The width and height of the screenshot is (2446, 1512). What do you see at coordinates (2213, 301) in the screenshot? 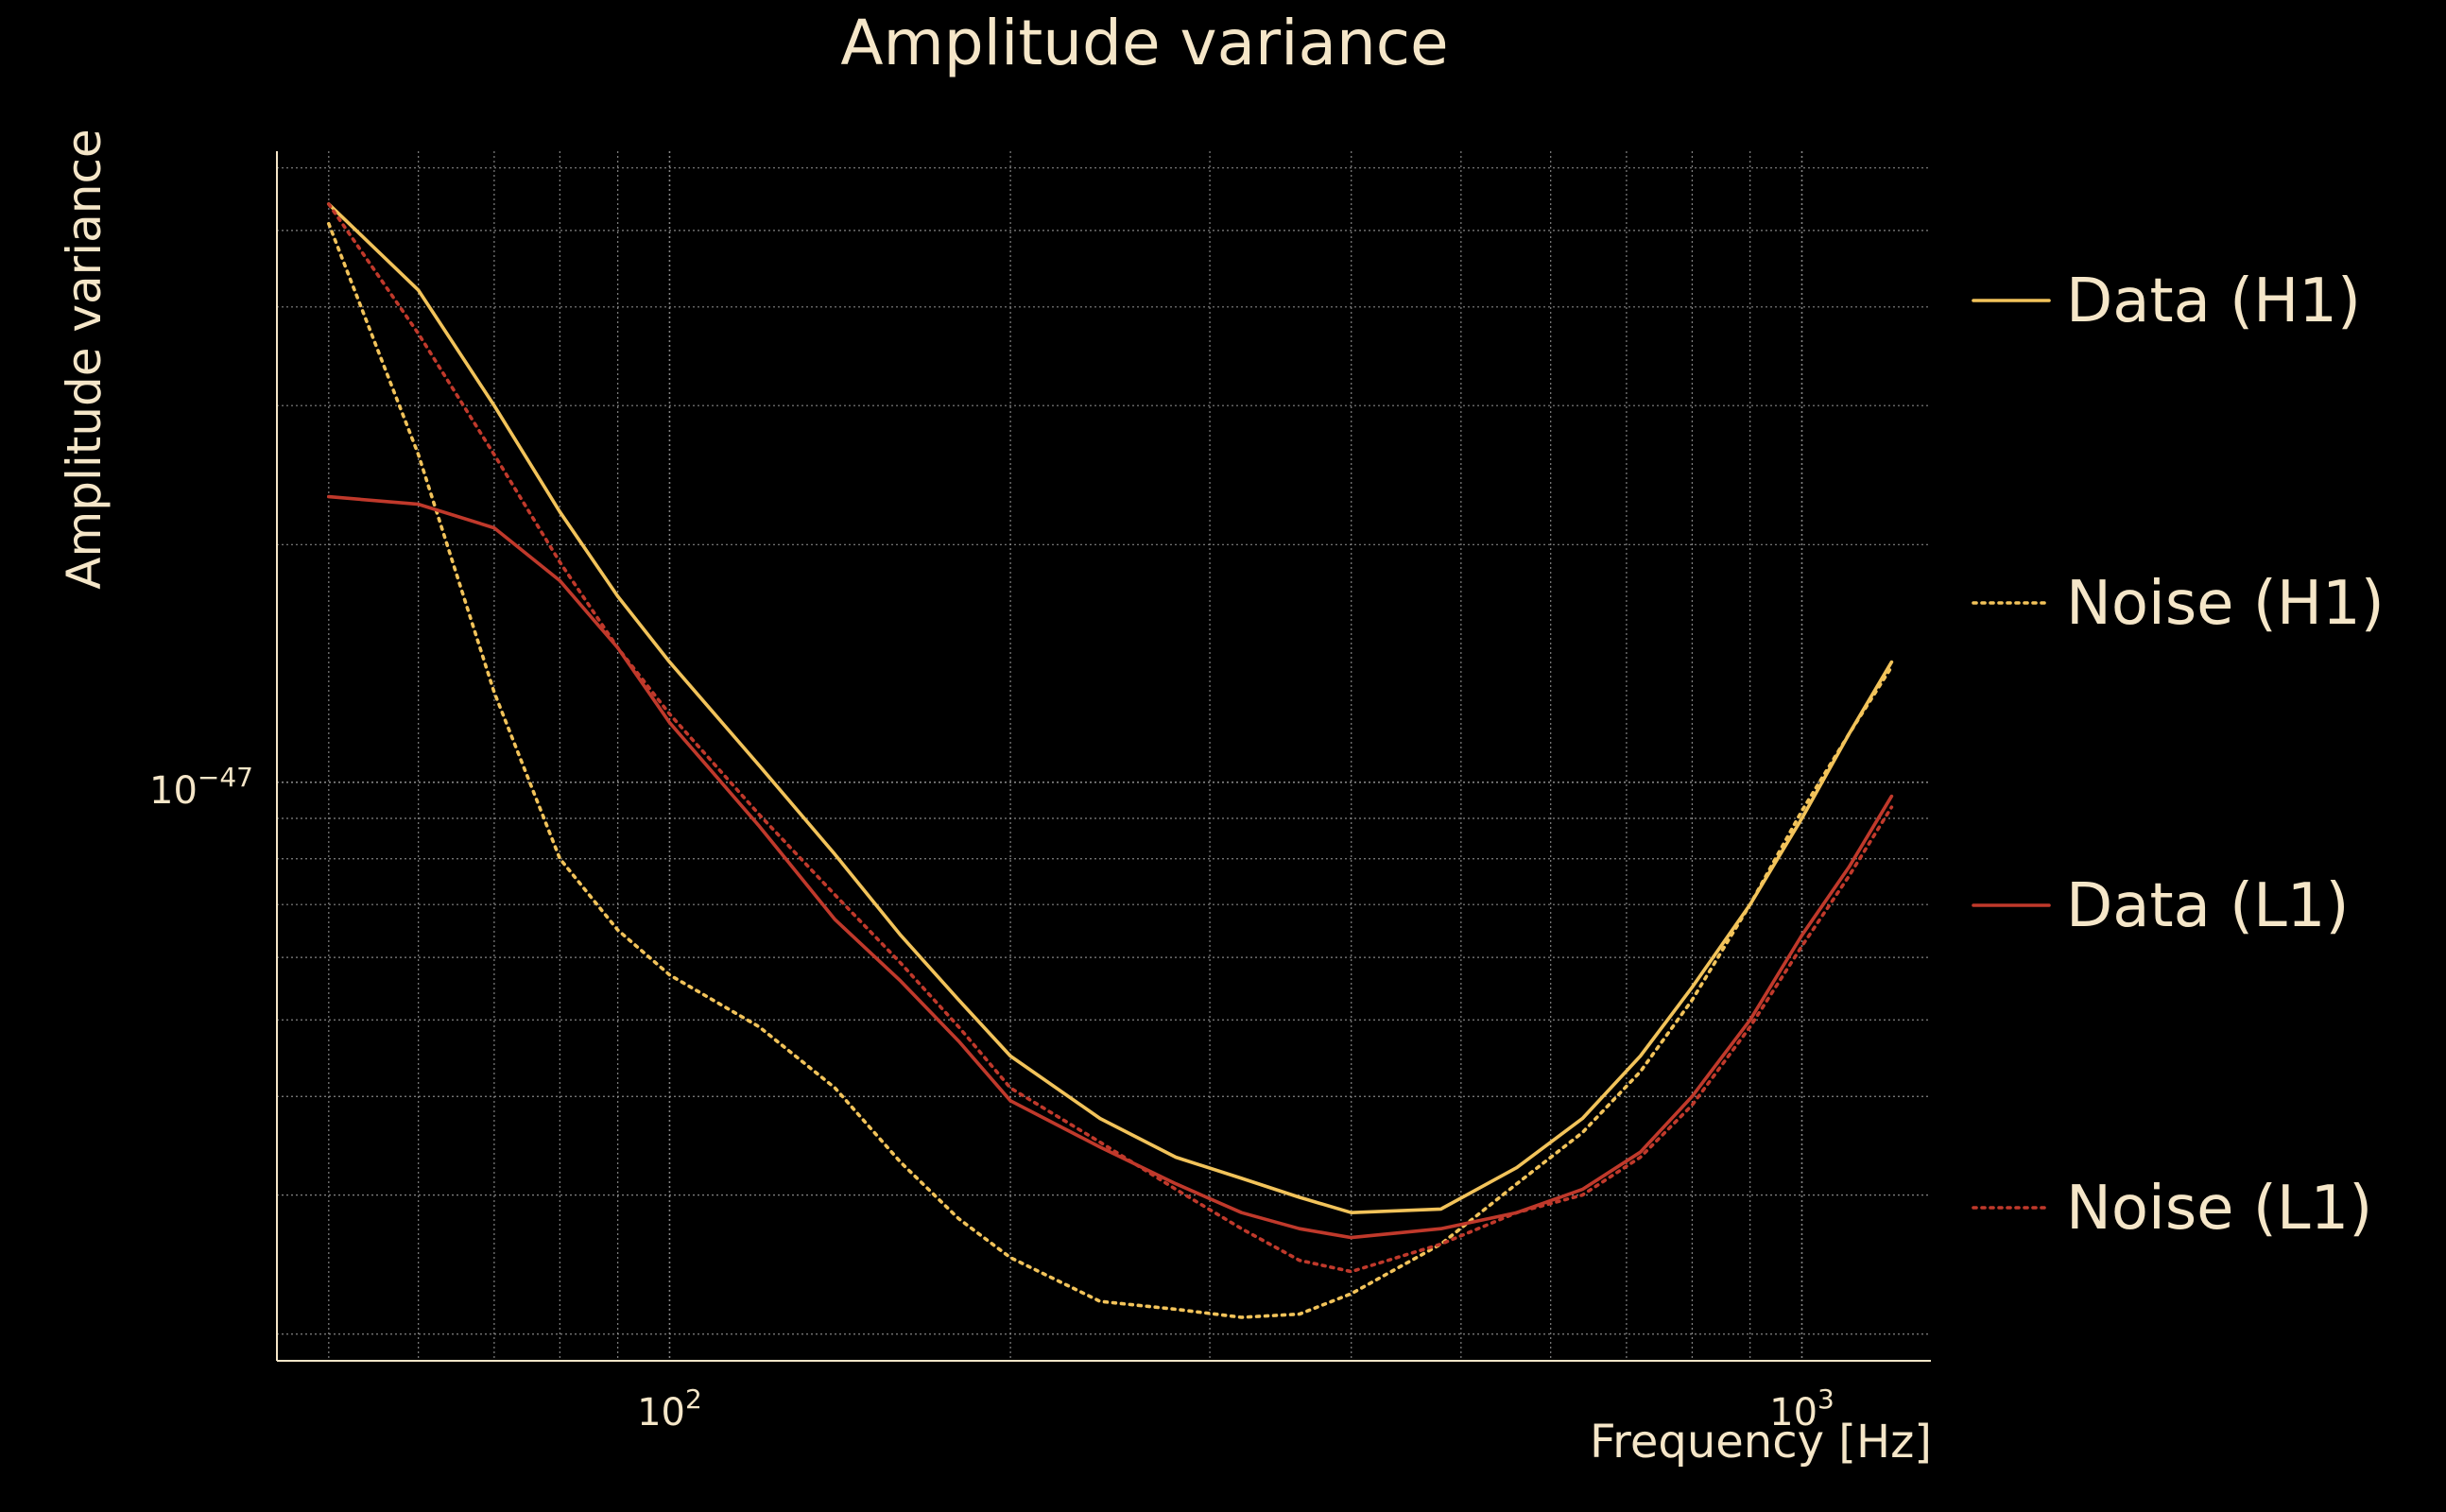
I see `legend-label-1: Data (H1)` at bounding box center [2213, 301].